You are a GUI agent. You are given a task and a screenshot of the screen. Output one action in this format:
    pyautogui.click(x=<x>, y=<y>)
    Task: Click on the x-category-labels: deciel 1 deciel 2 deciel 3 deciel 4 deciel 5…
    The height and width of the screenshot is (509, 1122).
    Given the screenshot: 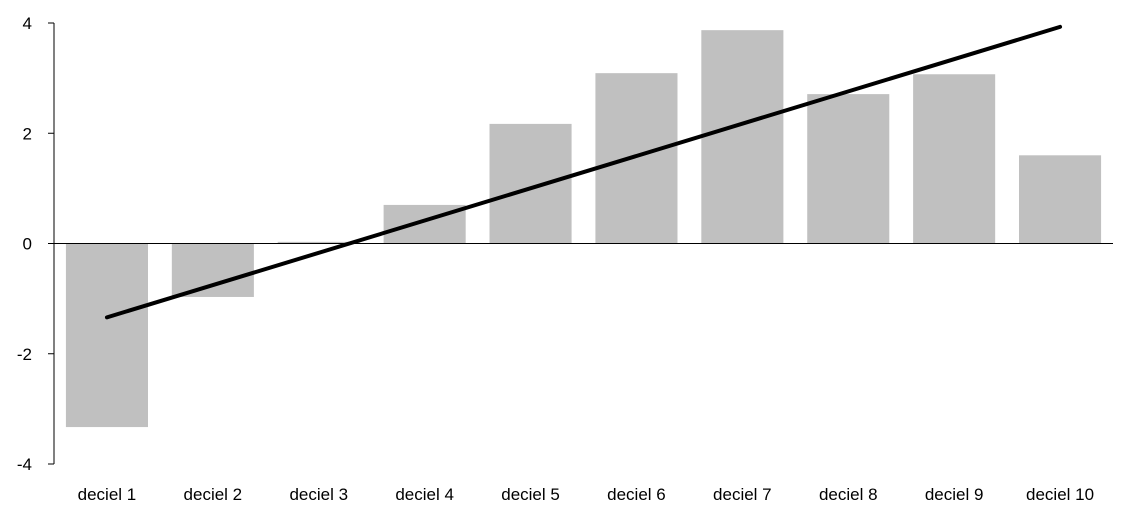 What is the action you would take?
    pyautogui.click(x=586, y=494)
    